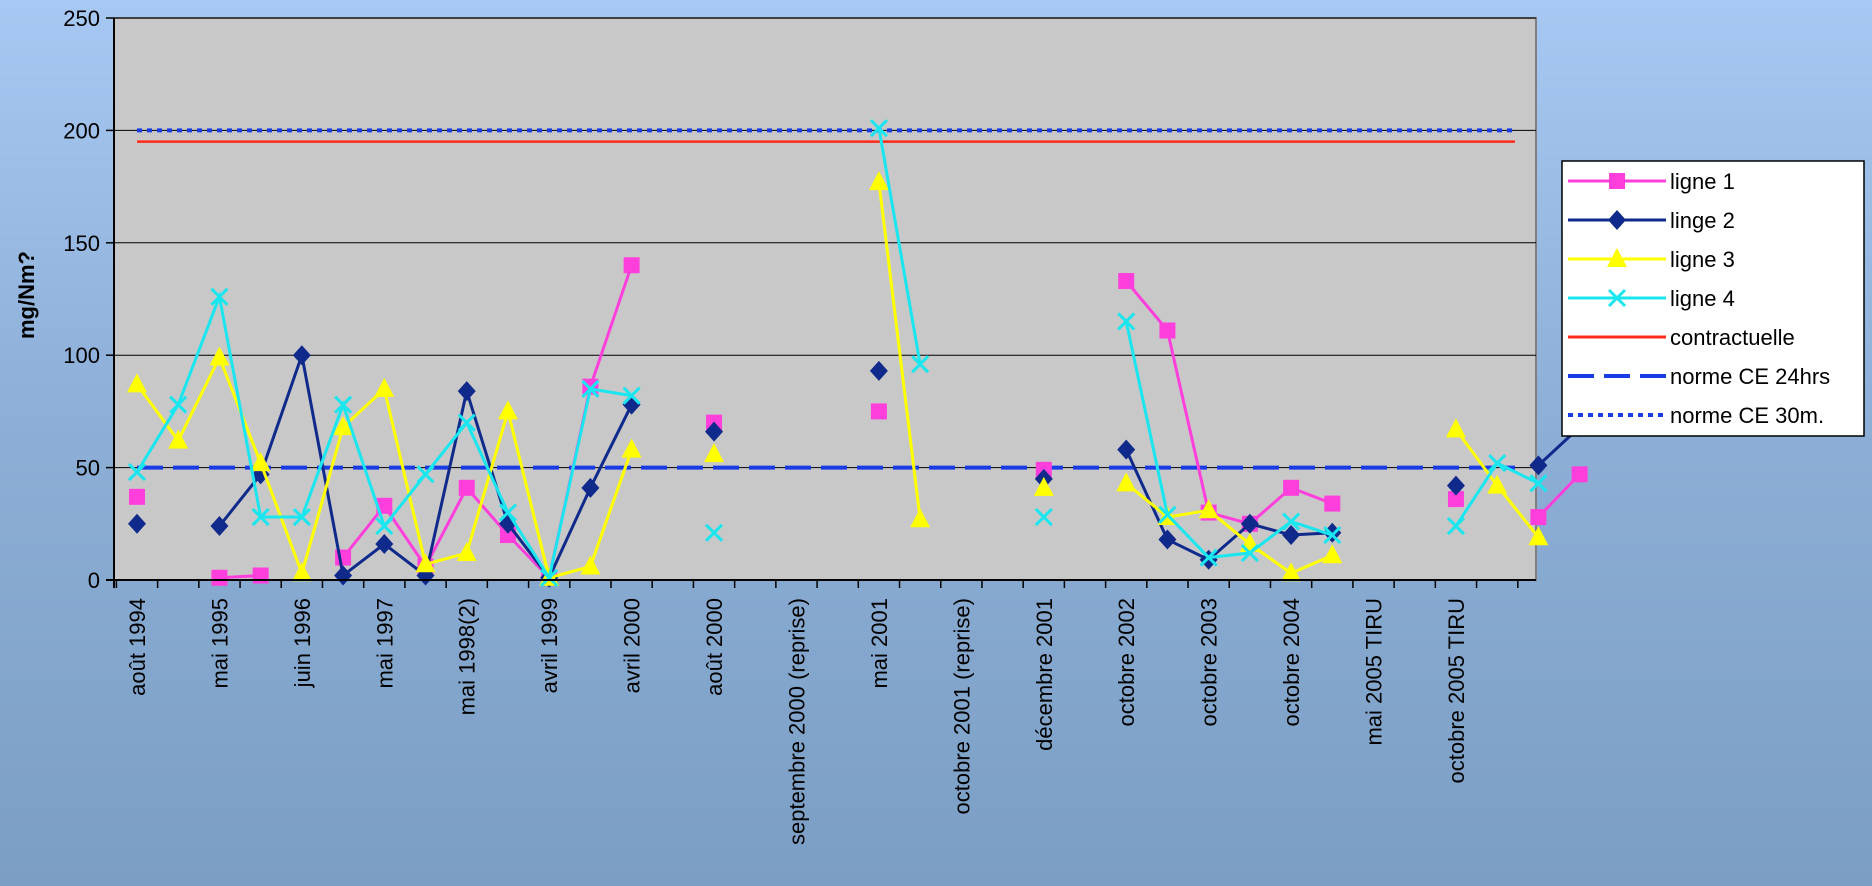 The height and width of the screenshot is (886, 1872). Describe the element at coordinates (632, 645) in the screenshot. I see `x-tick-label: avril 2000` at that location.